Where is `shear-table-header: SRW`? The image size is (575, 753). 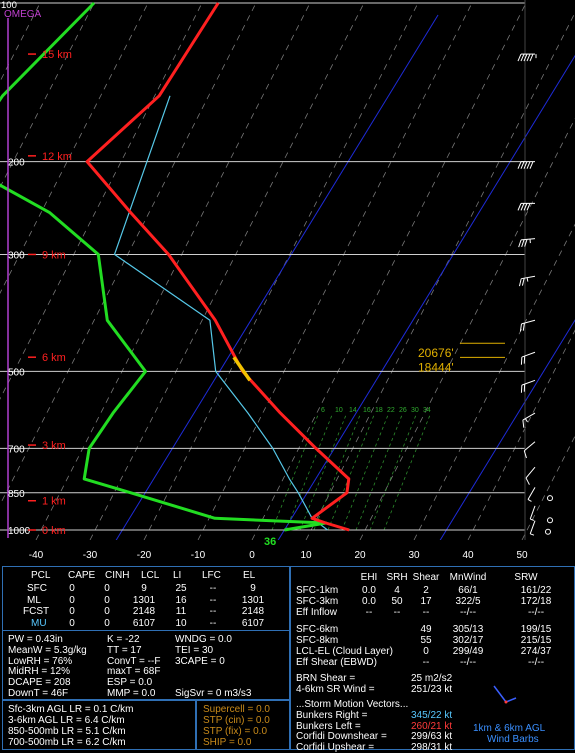
shear-table-header: SRW is located at coordinates (525, 577).